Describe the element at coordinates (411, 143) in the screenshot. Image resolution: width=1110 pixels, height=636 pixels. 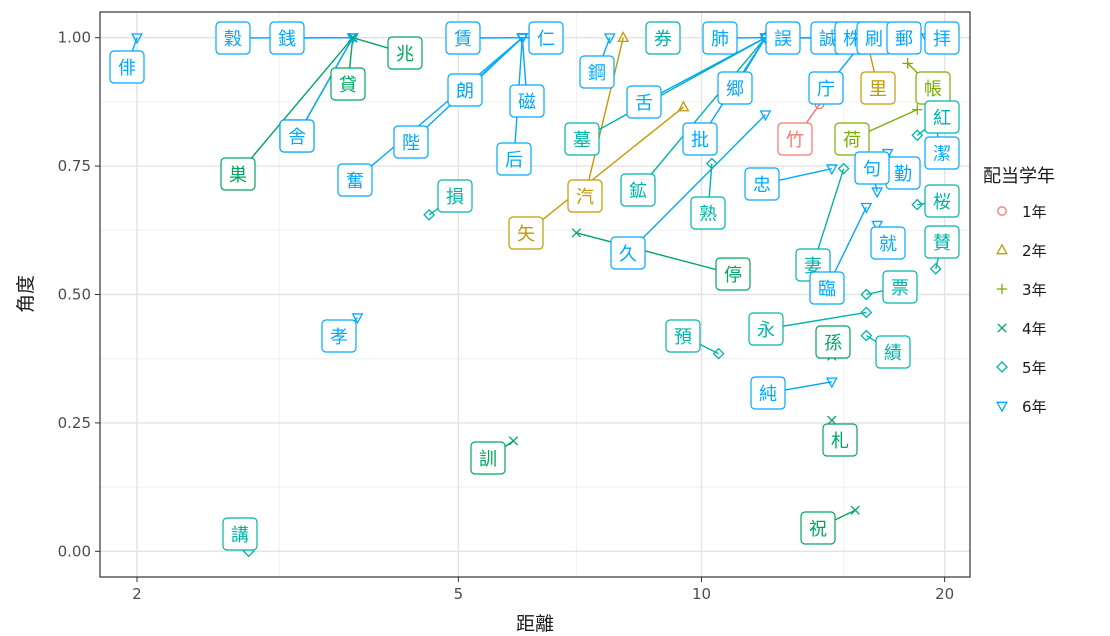
I see `point-label-text: 陛` at that location.